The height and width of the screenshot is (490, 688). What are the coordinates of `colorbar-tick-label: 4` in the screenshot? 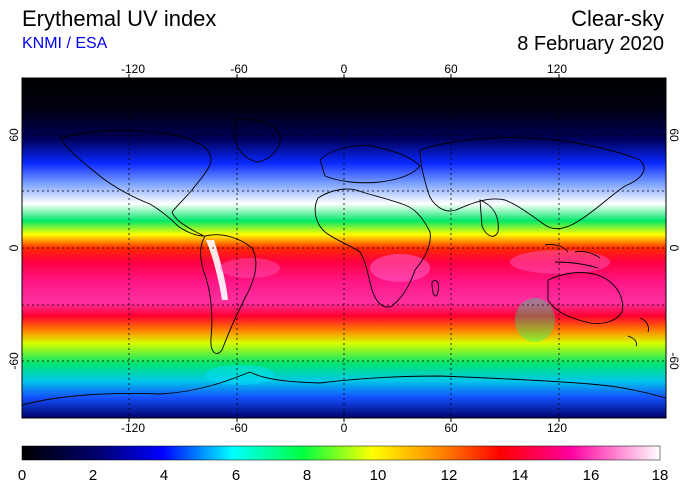 It's located at (164, 475).